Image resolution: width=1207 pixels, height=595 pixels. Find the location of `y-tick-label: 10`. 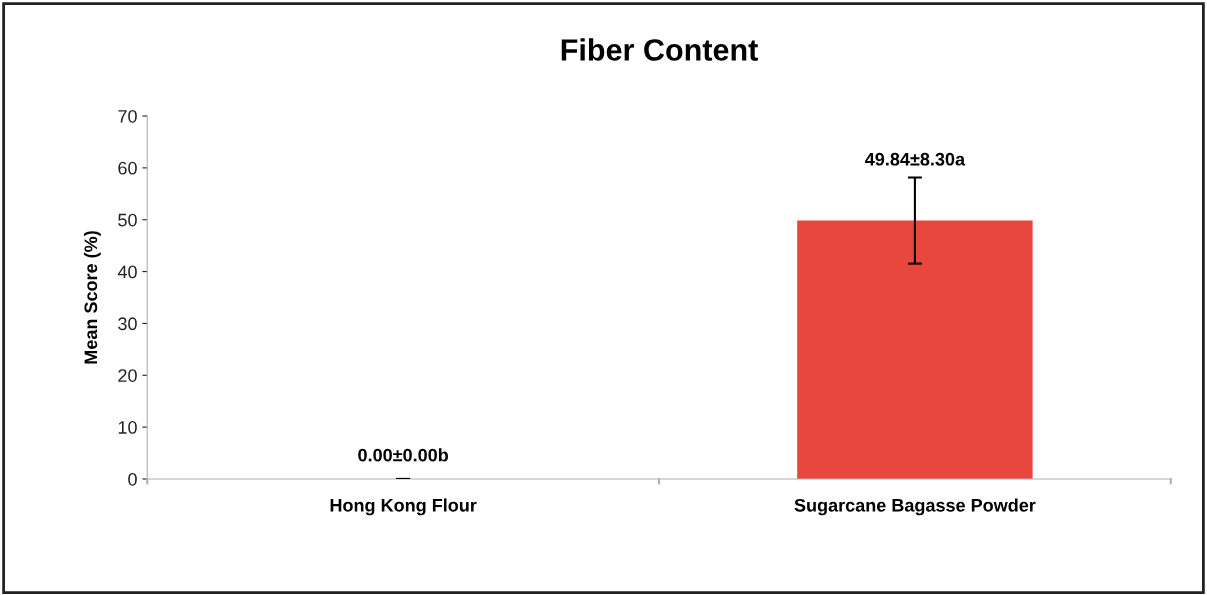

y-tick-label: 10 is located at coordinates (127, 427).